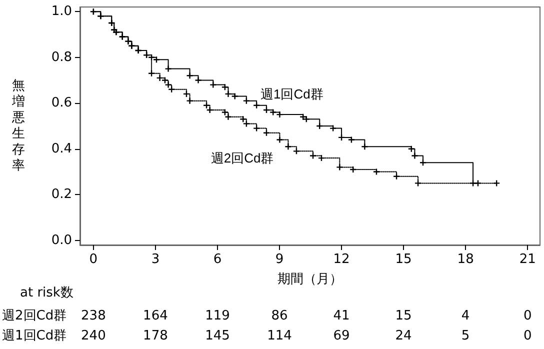 Image resolution: width=544 pixels, height=349 pixels. Describe the element at coordinates (47, 293) in the screenshot. I see `text: at risk数` at that location.